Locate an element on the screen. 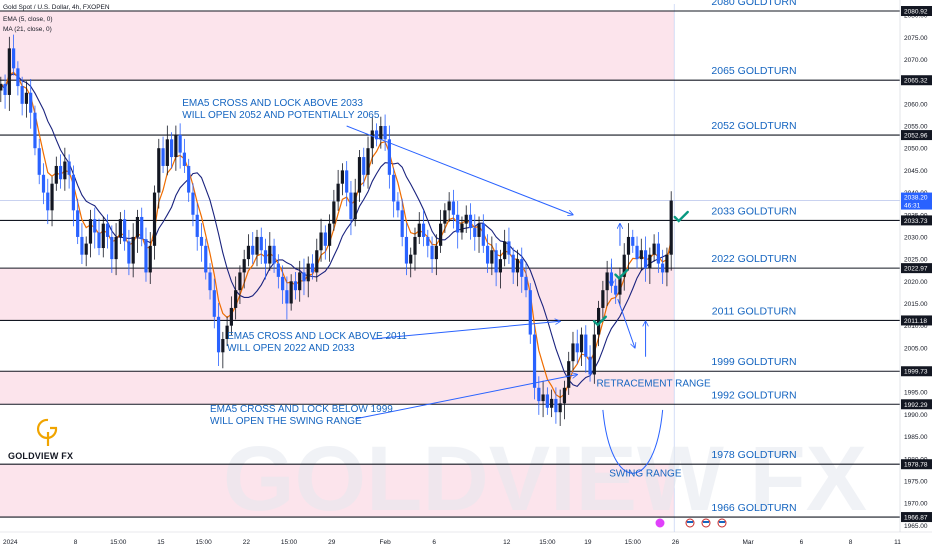  ma-legend: MA (21, close, 0) is located at coordinates (27, 29).